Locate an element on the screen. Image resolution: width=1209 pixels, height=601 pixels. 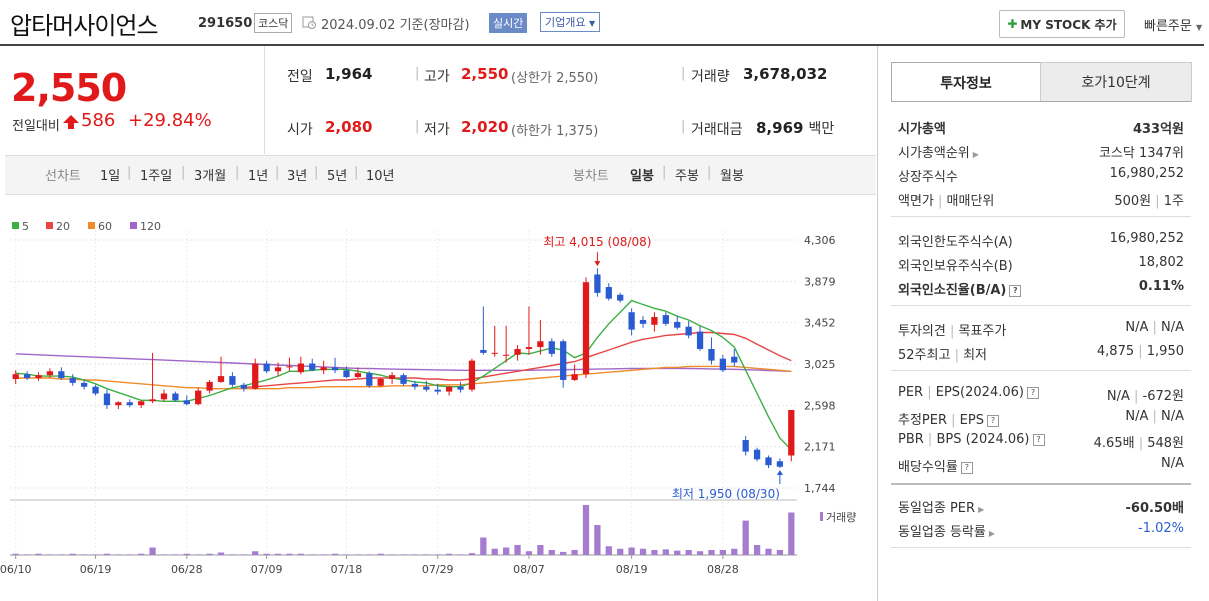
period-1w: 1주일 is located at coordinates (156, 176).